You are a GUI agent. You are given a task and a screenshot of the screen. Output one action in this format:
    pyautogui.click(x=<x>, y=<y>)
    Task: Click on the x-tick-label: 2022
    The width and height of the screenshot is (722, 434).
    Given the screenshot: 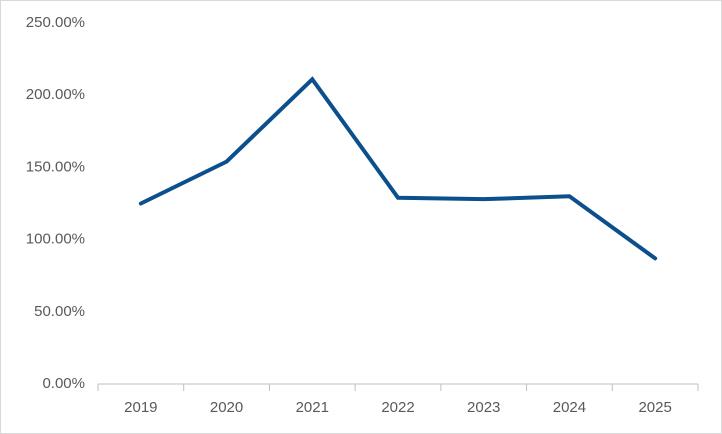 What is the action you would take?
    pyautogui.click(x=397, y=407)
    